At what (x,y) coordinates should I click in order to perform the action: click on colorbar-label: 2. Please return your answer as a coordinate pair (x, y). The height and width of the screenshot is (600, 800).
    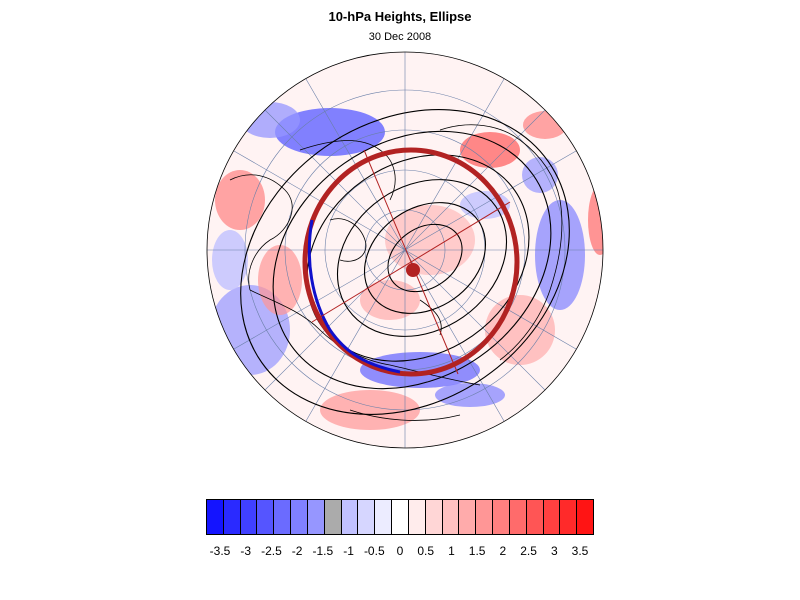
    Looking at the image, I should click on (503, 551).